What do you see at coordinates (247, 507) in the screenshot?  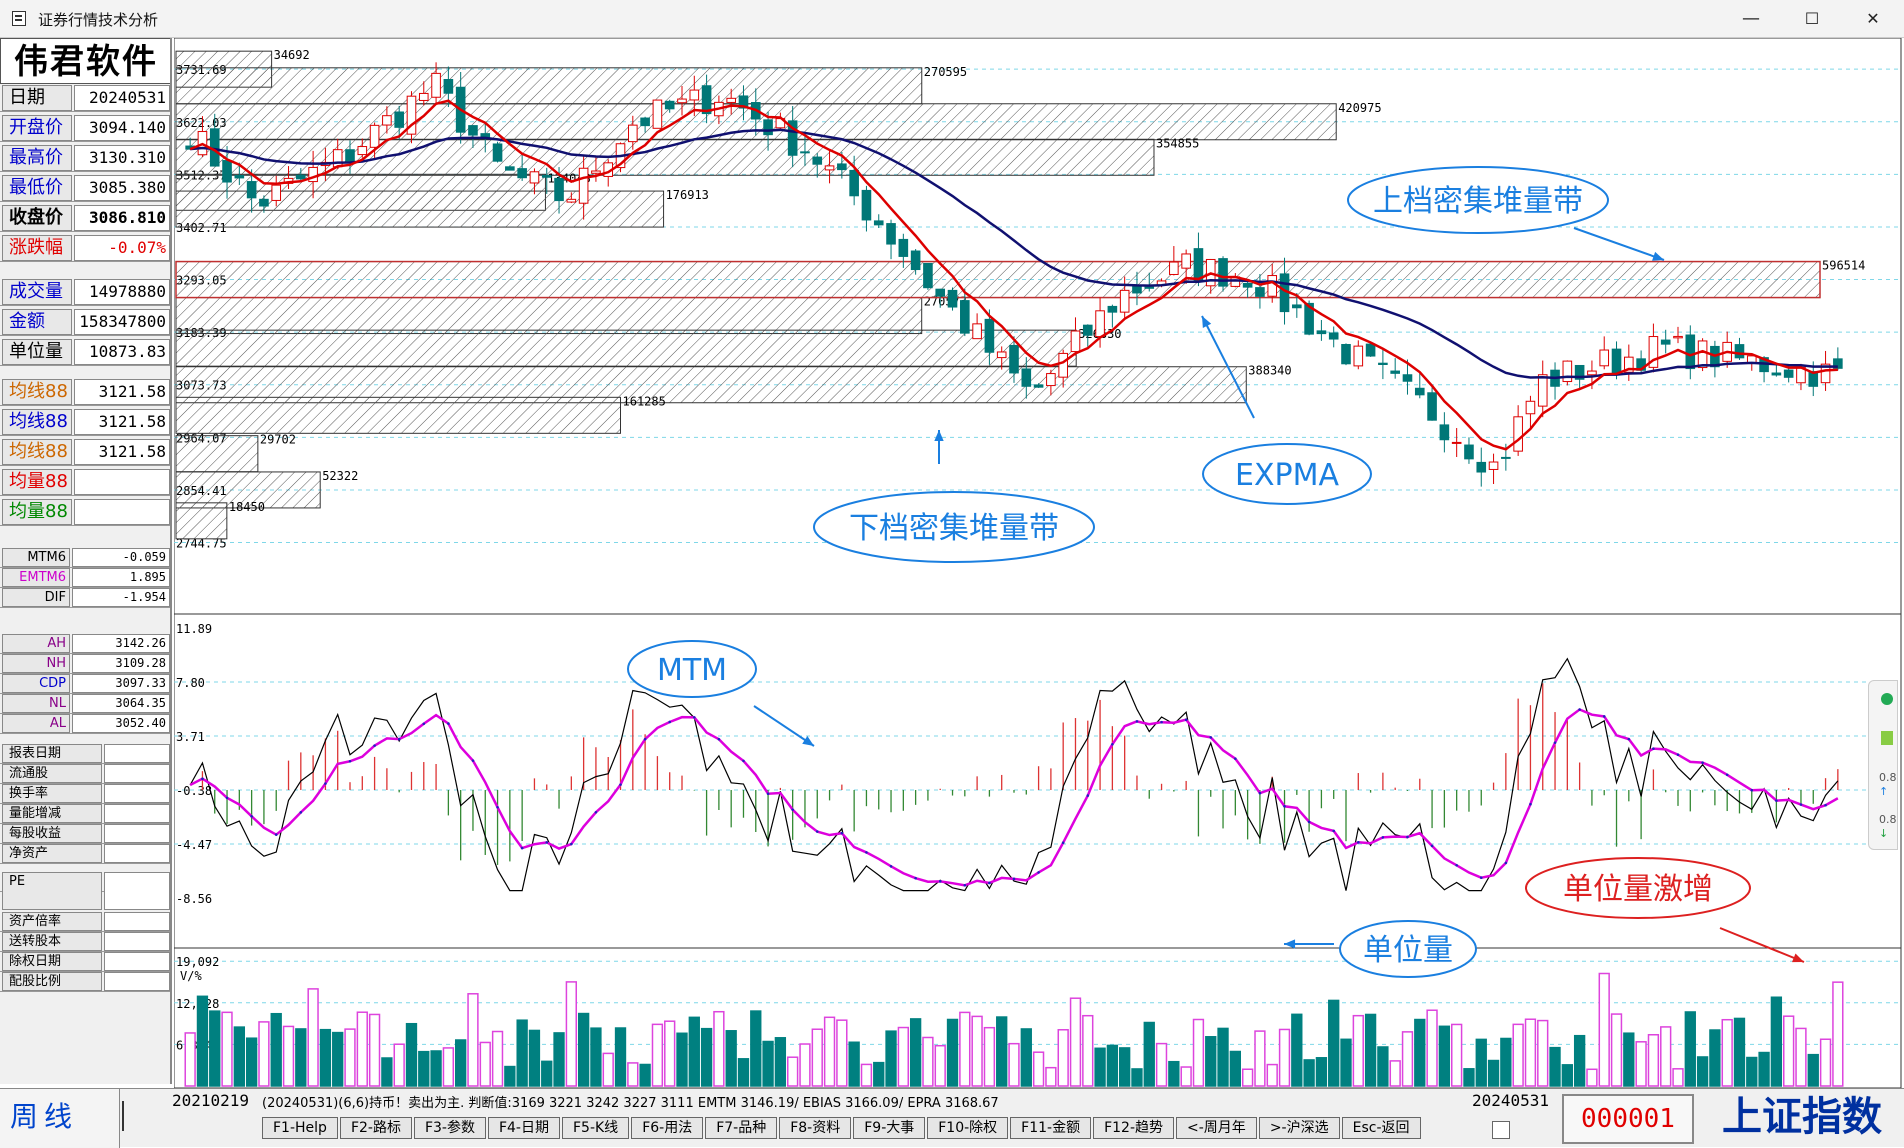 I see `volume-profile-label: 18450` at bounding box center [247, 507].